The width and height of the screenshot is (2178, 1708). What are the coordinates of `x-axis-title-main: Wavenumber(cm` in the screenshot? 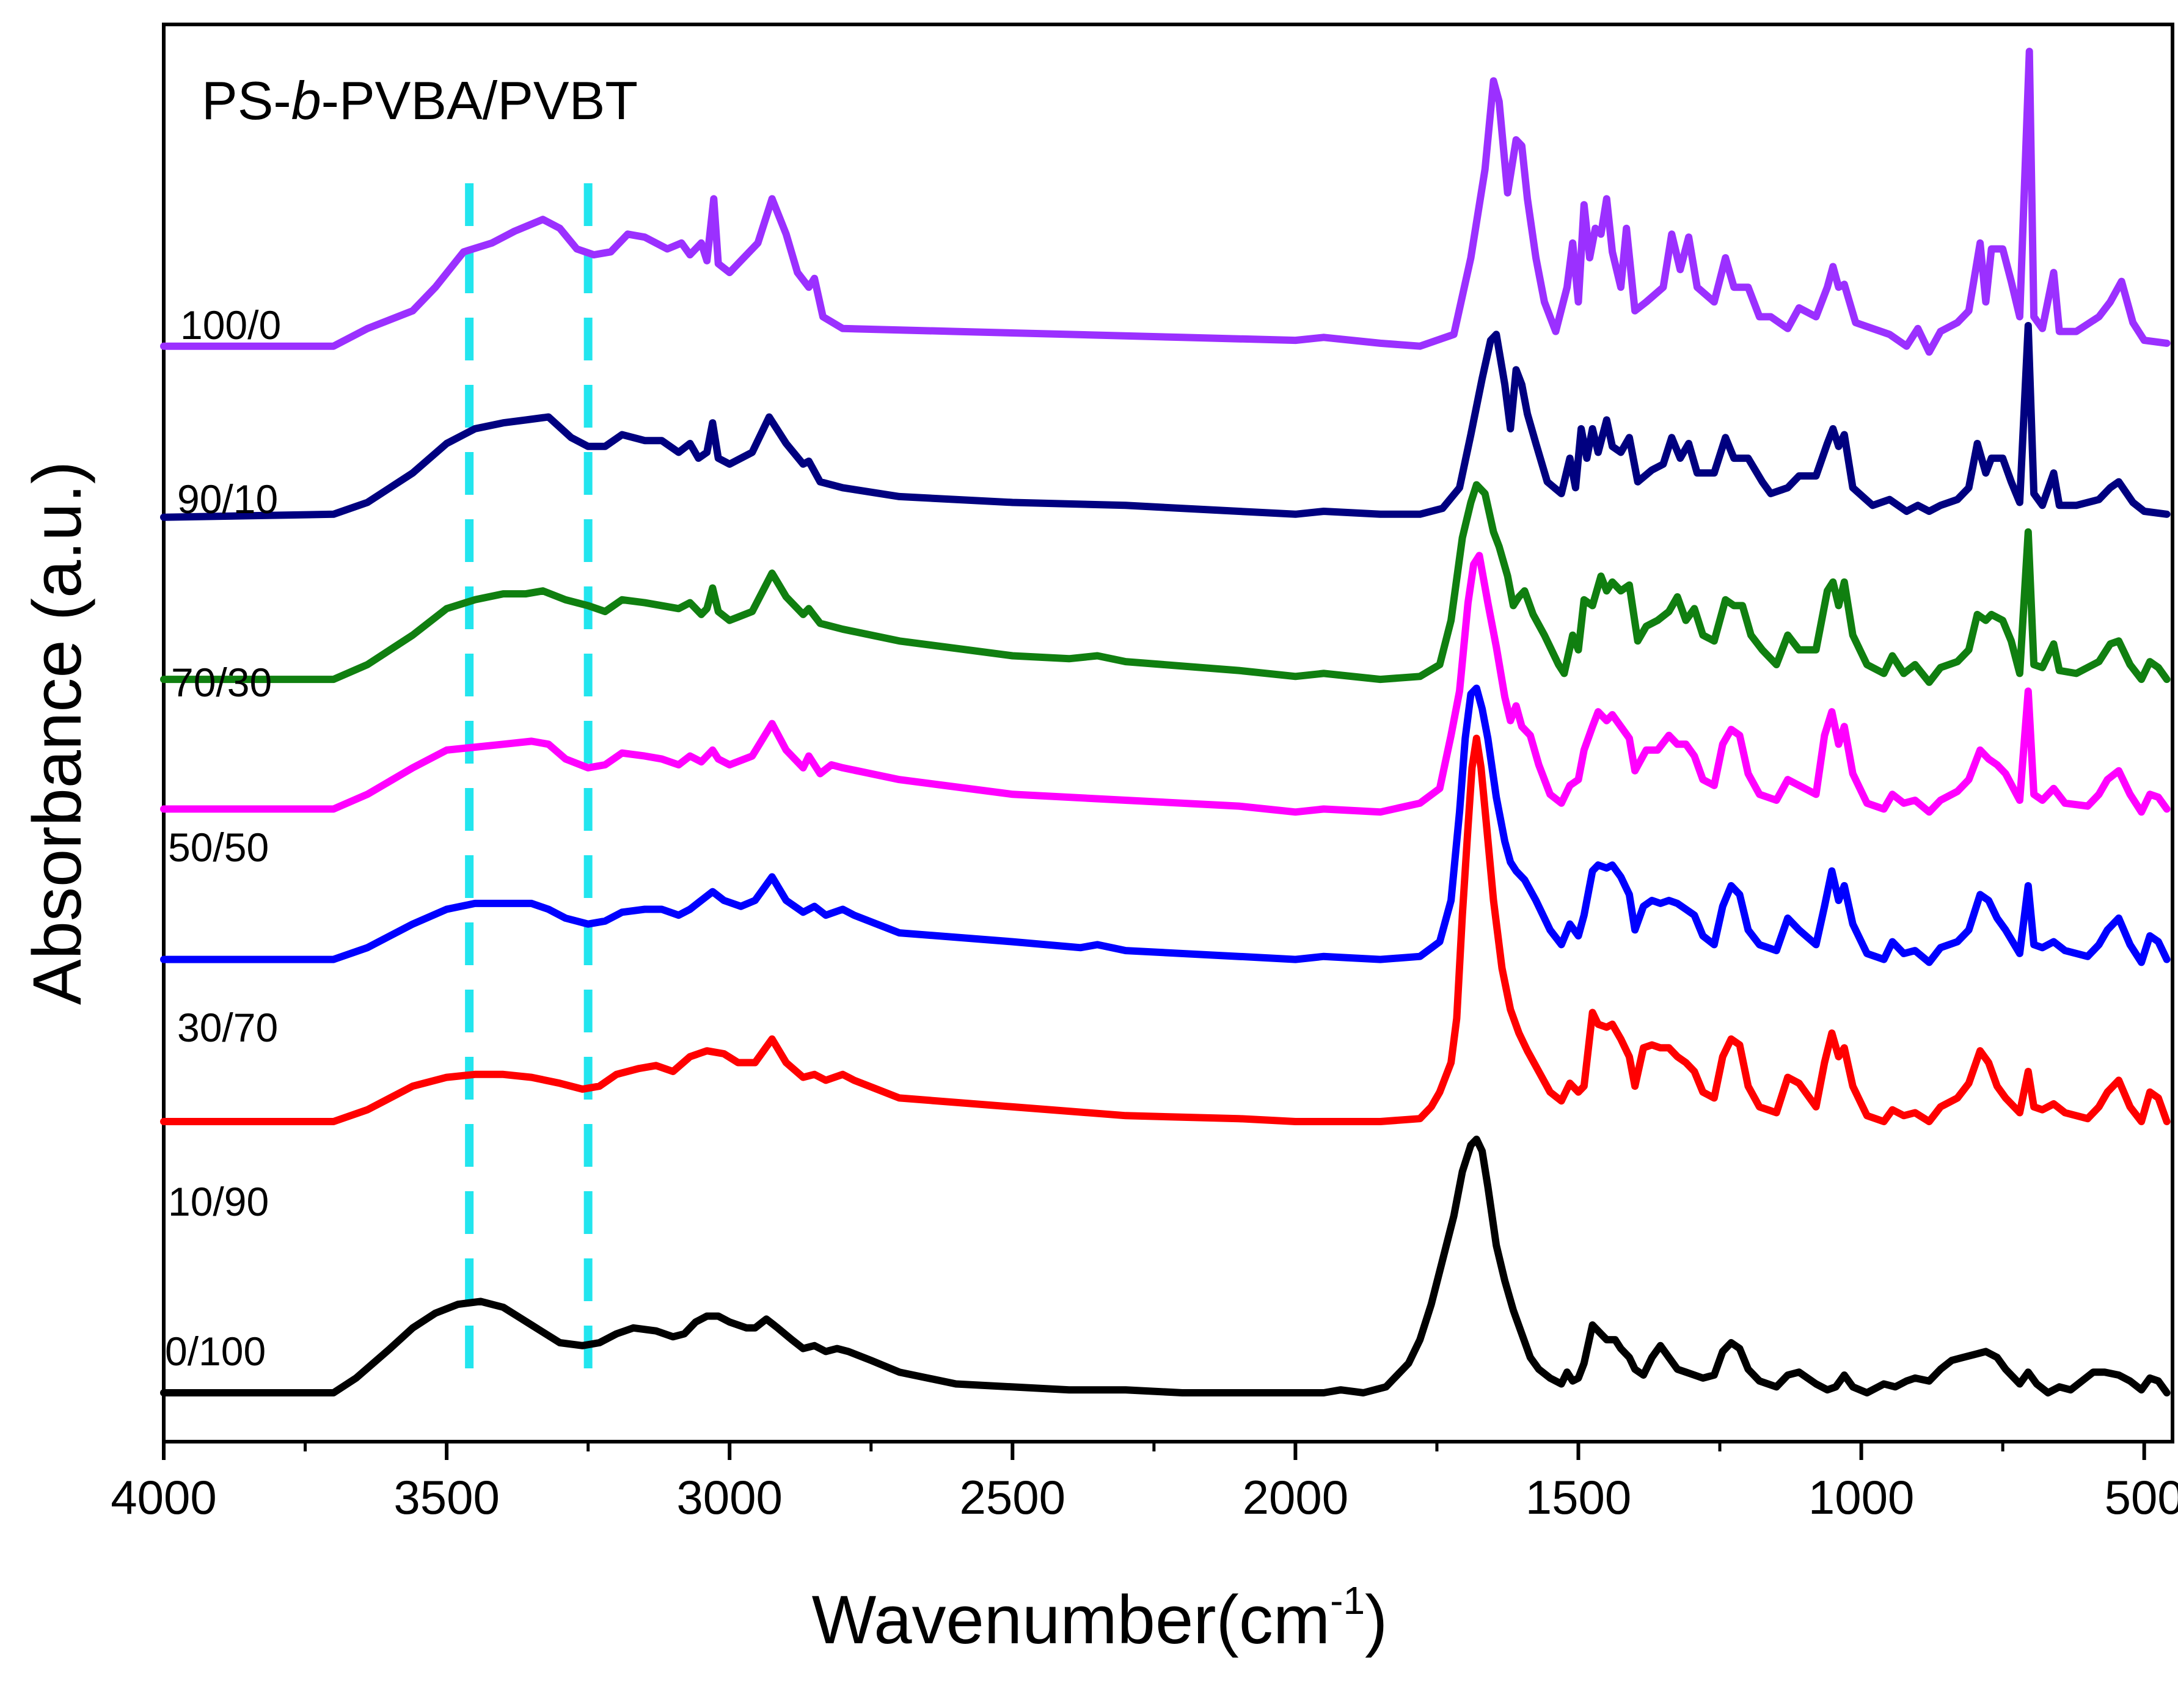 It's located at (1071, 1620).